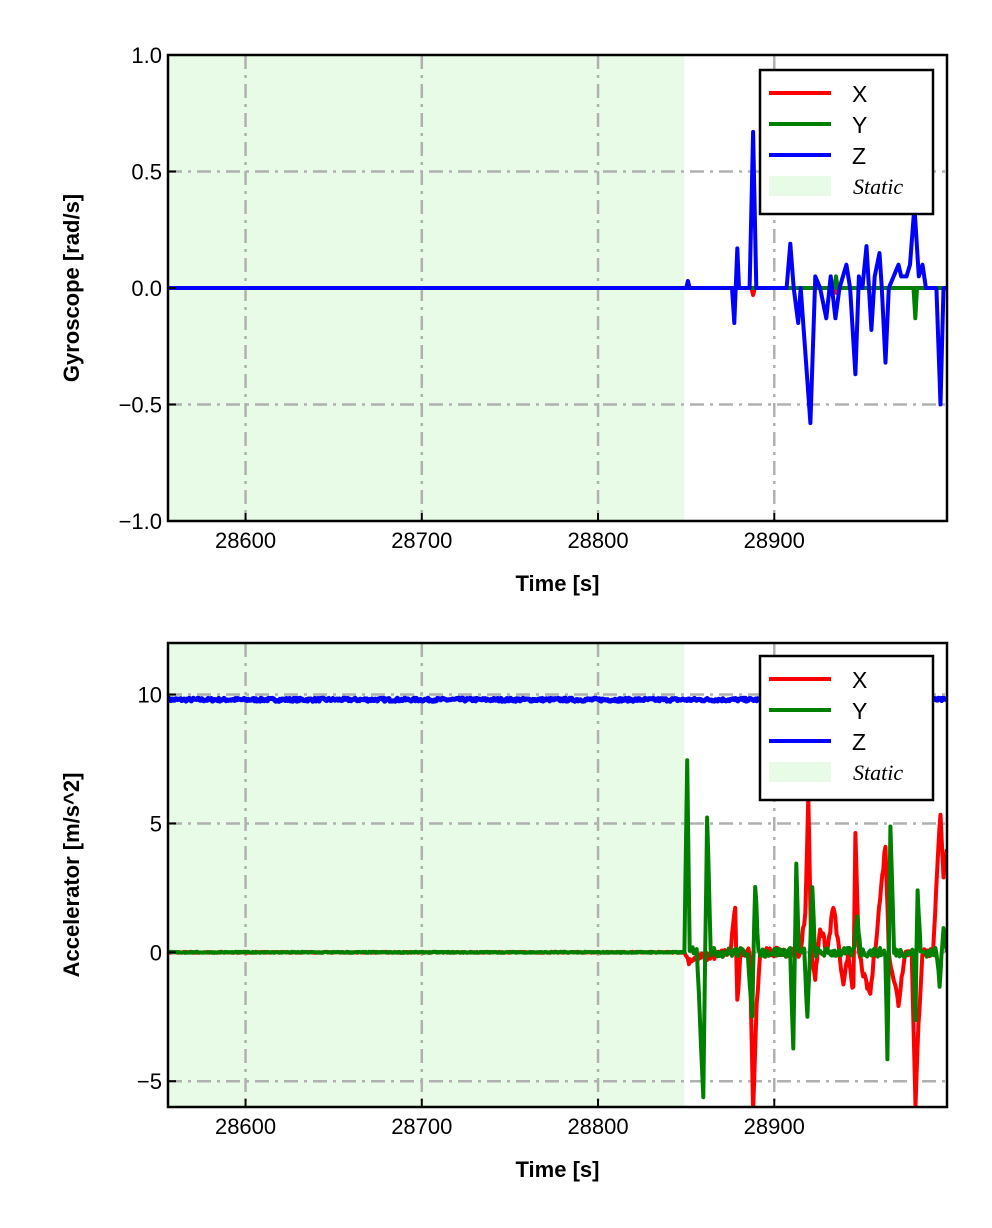  Describe the element at coordinates (140, 405) in the screenshot. I see `y-tick-label: −0.5` at that location.